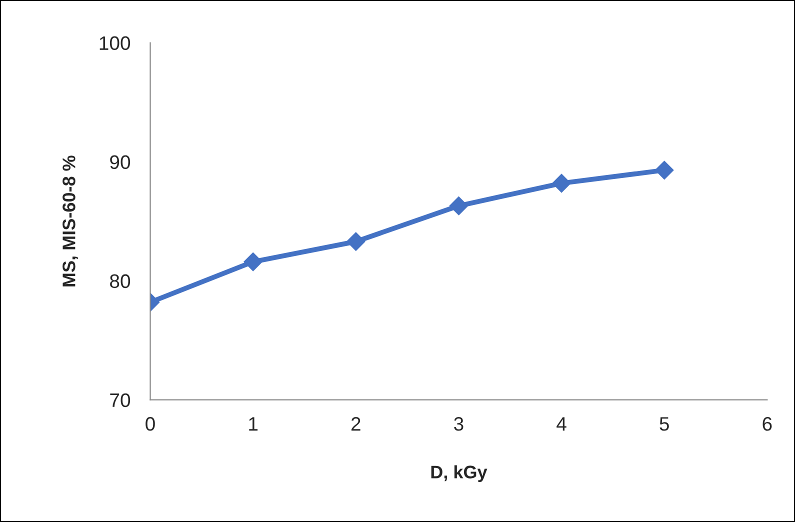  I want to click on x-tick-label: 3, so click(459, 424).